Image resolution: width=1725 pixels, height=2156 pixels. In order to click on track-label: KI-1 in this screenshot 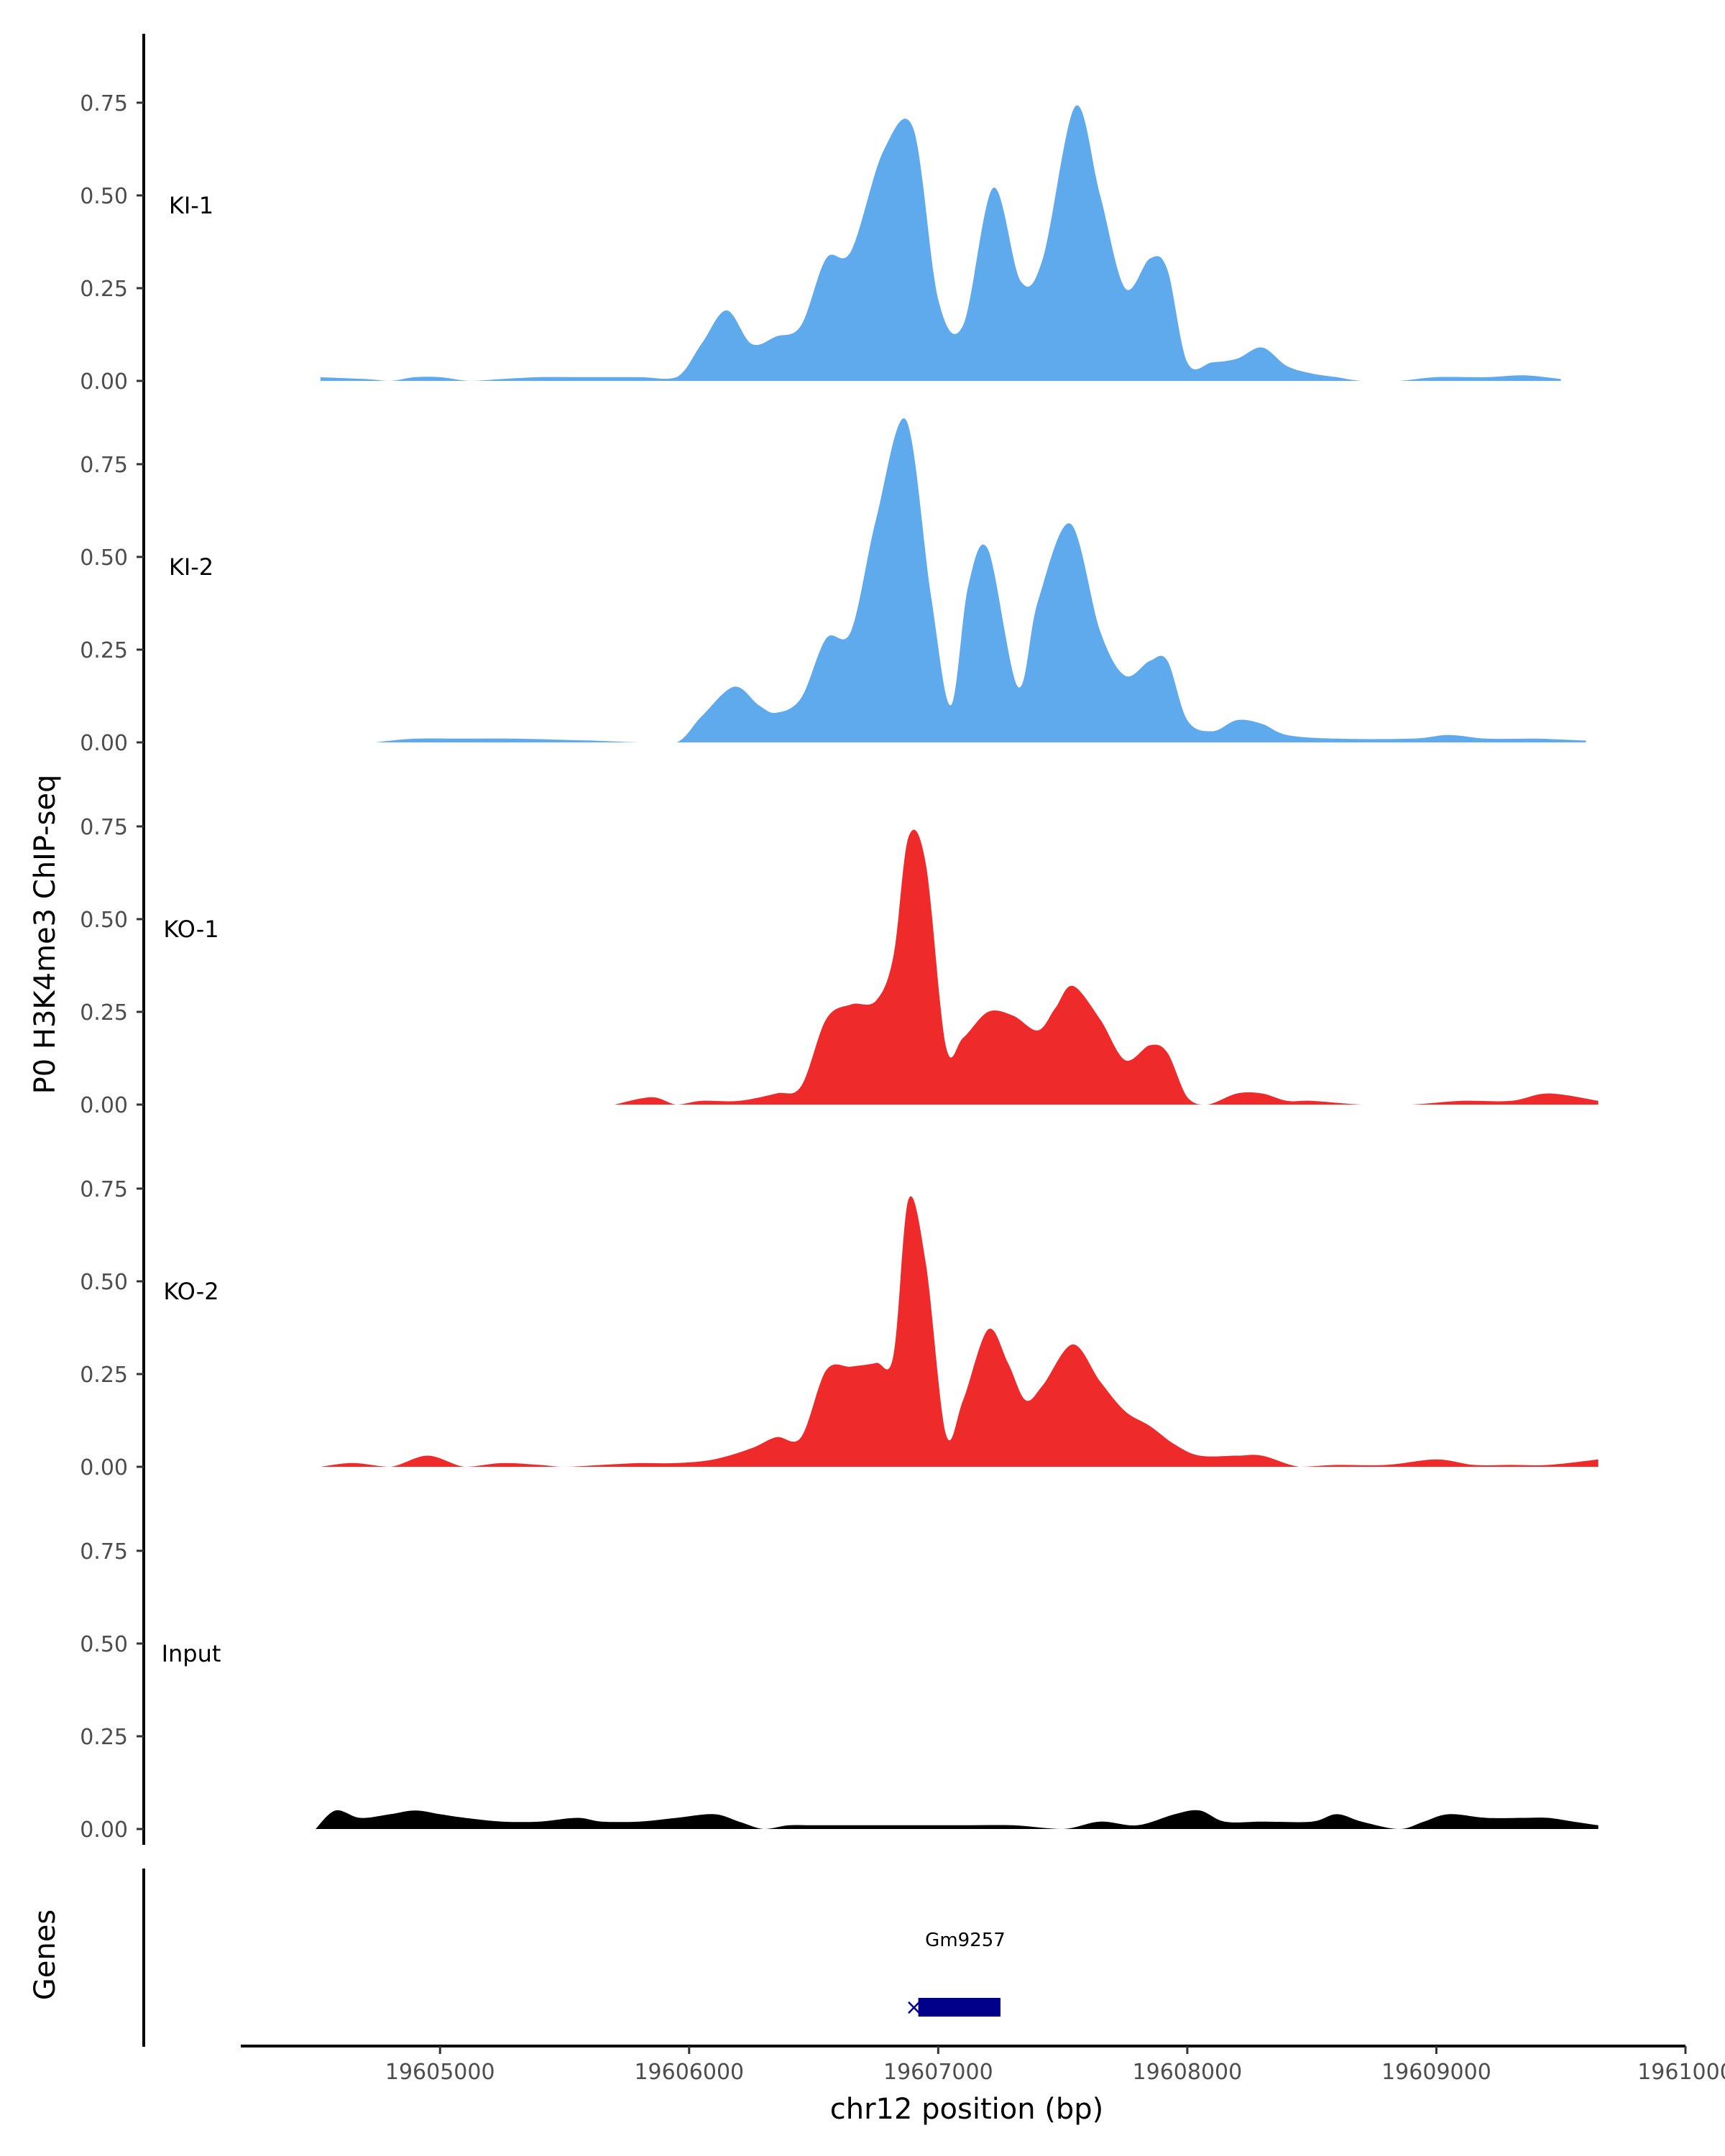, I will do `click(191, 205)`.